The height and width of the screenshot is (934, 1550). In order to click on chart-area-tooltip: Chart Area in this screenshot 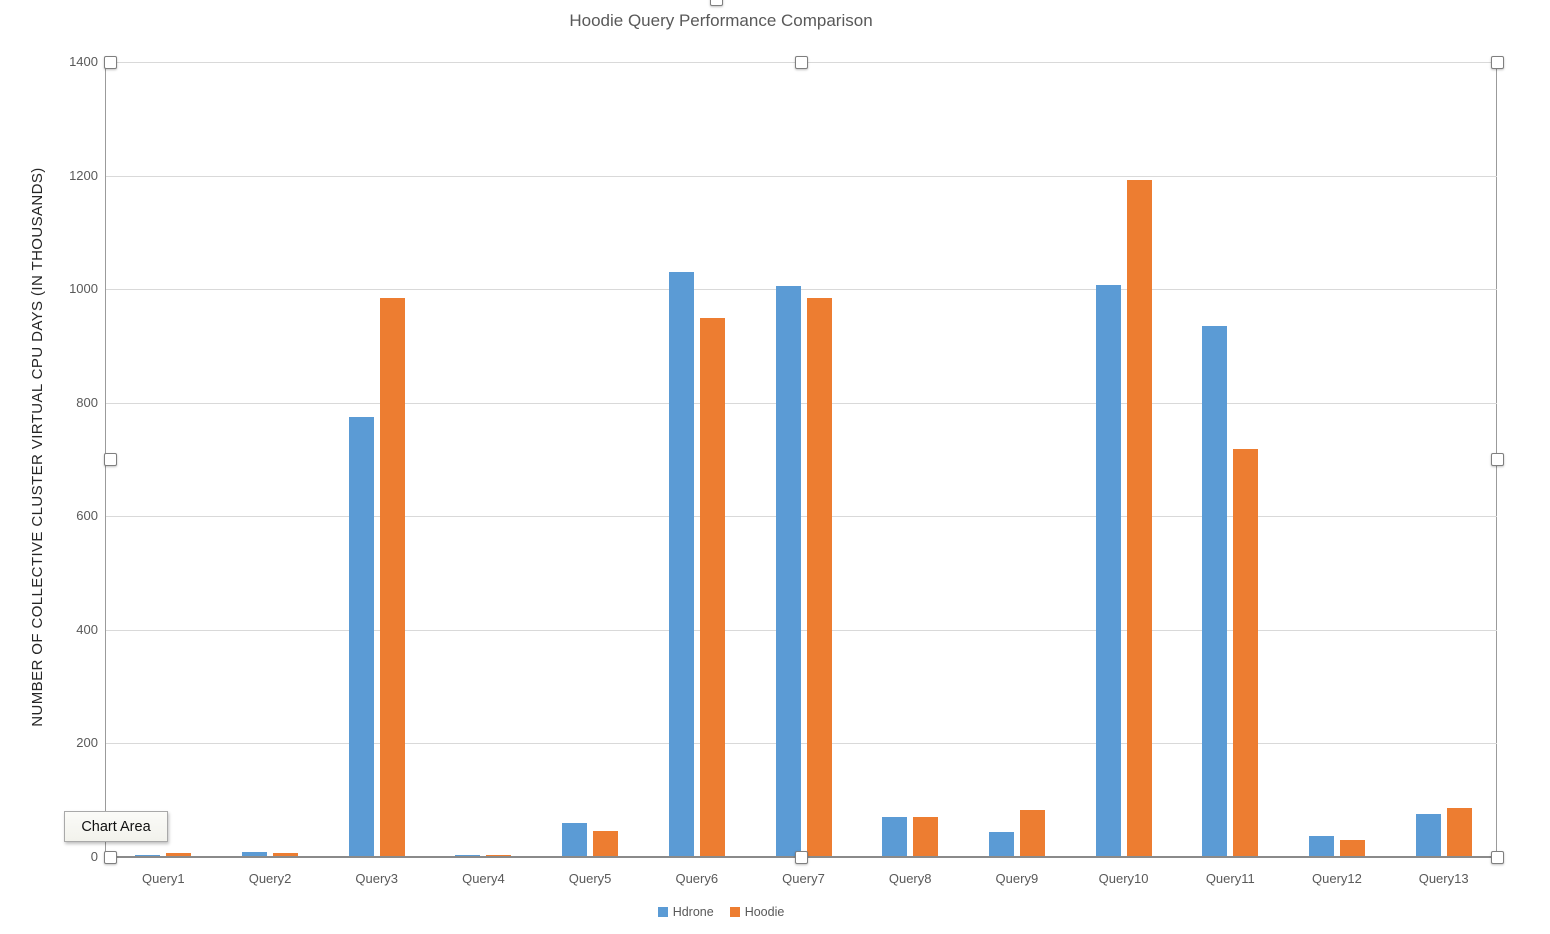, I will do `click(116, 826)`.